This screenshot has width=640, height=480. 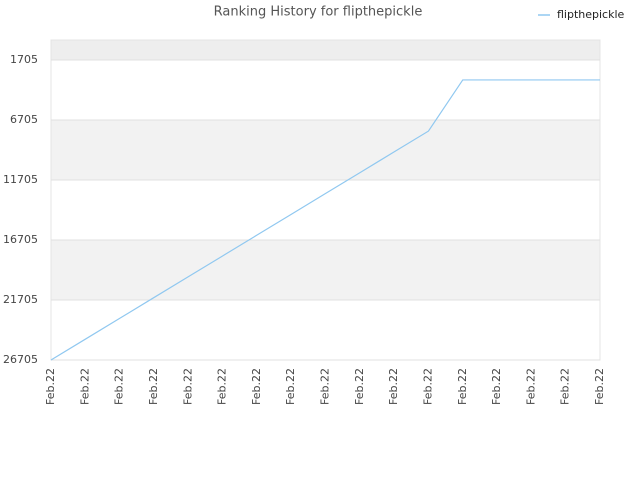 I want to click on y-tick-label: 1705, so click(x=24, y=59).